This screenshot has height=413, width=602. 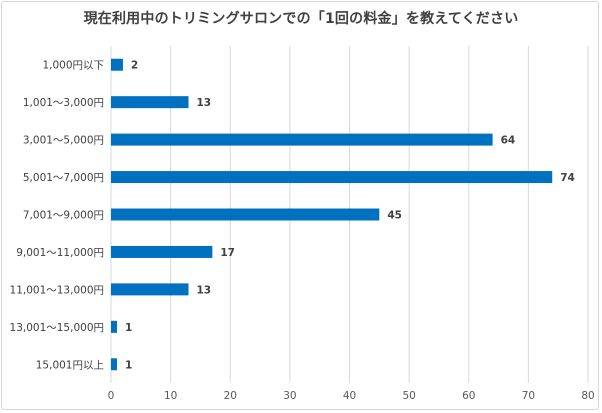 I want to click on x-tick-label: 40, so click(x=349, y=396).